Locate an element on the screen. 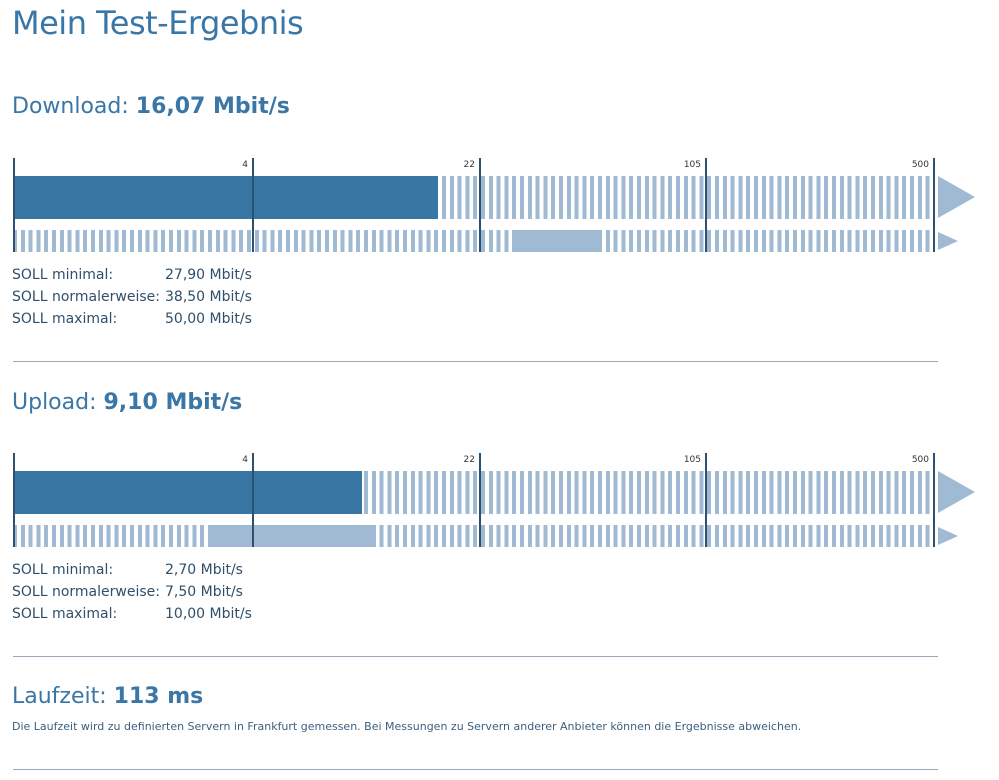 The image size is (999, 780). page-title: Mein Test-Ergebnis is located at coordinates (158, 23).